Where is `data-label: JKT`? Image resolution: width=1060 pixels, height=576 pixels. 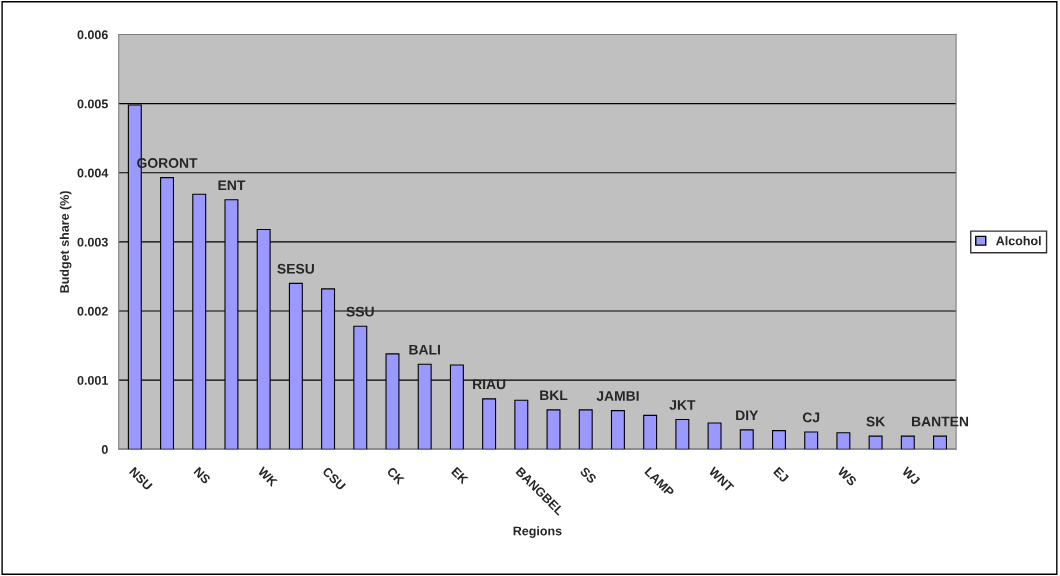
data-label: JKT is located at coordinates (682, 405).